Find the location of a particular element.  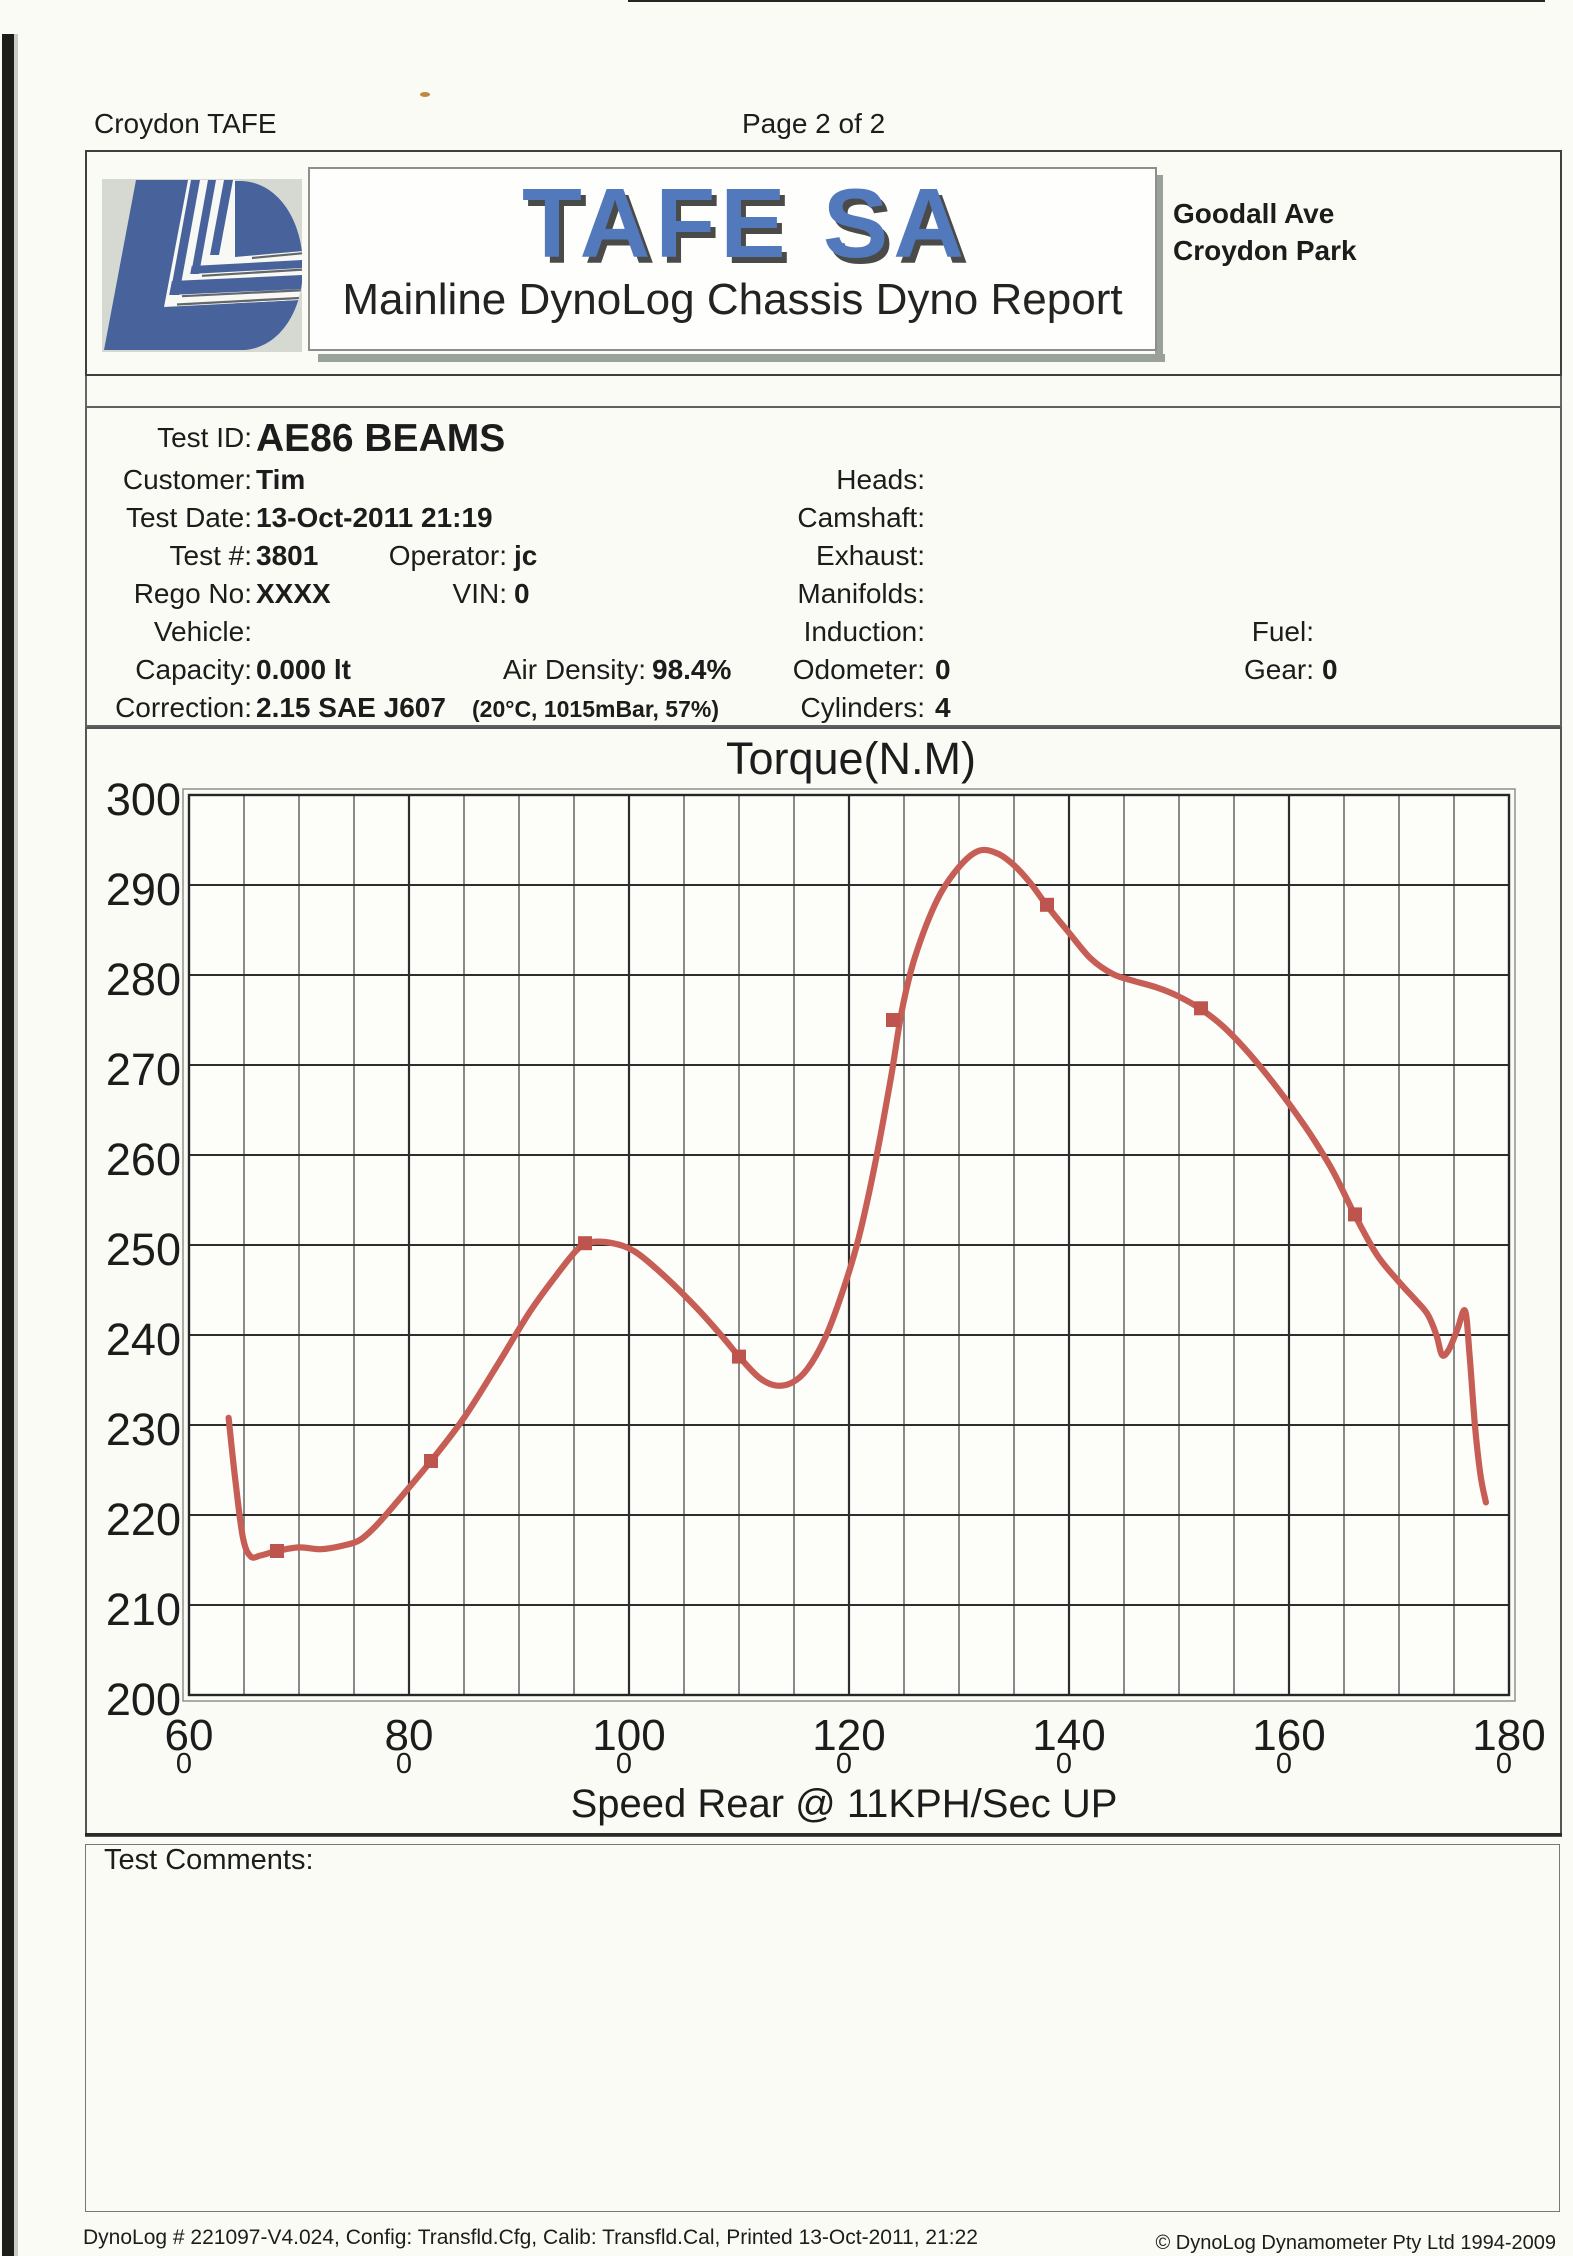

svg-text: 60 is located at coordinates (189, 1735).